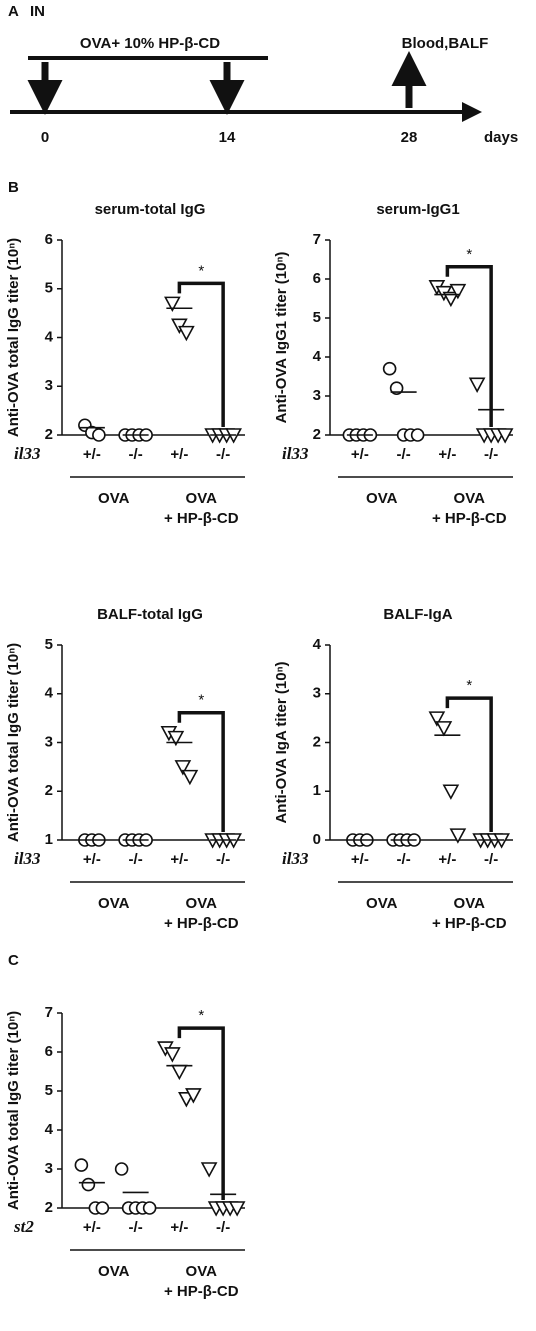 The width and height of the screenshot is (536, 1331). I want to click on day-label: 0, so click(45, 137).